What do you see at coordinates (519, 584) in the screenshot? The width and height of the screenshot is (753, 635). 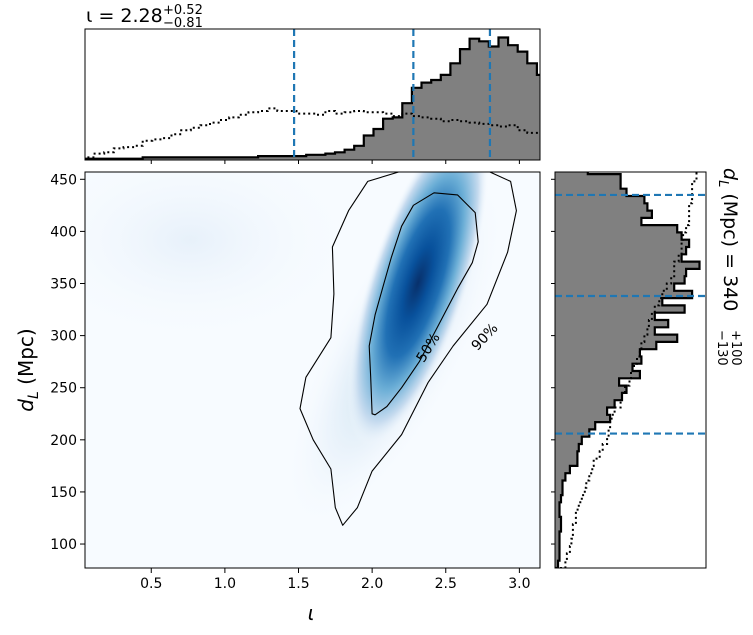 I see `x-tick-label: 3.0` at bounding box center [519, 584].